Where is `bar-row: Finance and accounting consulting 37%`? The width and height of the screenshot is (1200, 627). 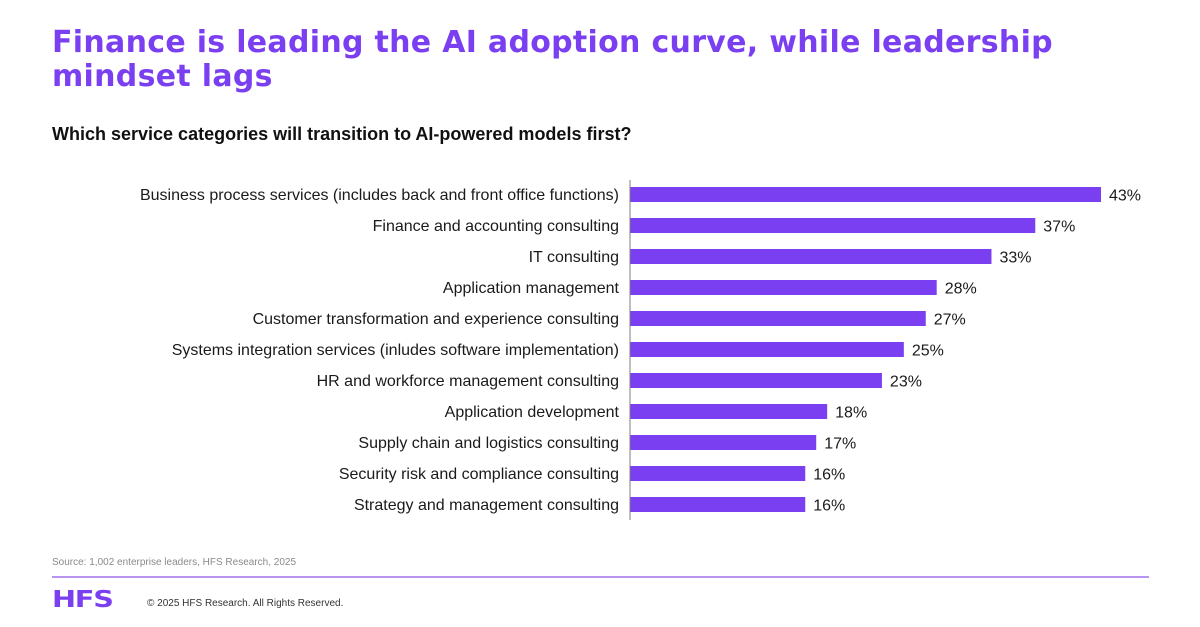 bar-row: Finance and accounting consulting 37% is located at coordinates (724, 227).